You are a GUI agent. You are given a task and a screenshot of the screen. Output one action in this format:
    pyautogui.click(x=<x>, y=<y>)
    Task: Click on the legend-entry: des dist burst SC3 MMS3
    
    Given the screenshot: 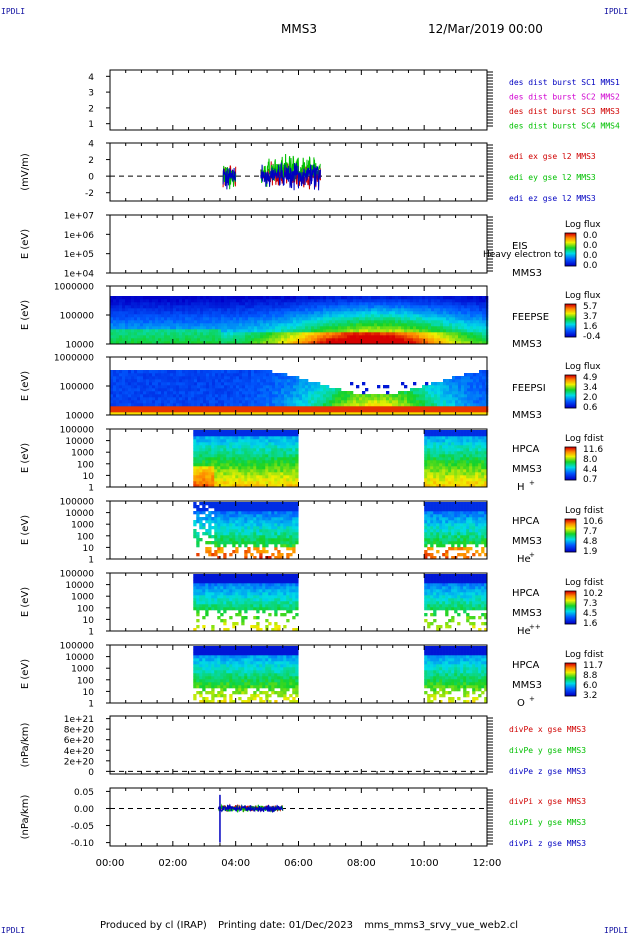 What is the action you would take?
    pyautogui.click(x=564, y=111)
    